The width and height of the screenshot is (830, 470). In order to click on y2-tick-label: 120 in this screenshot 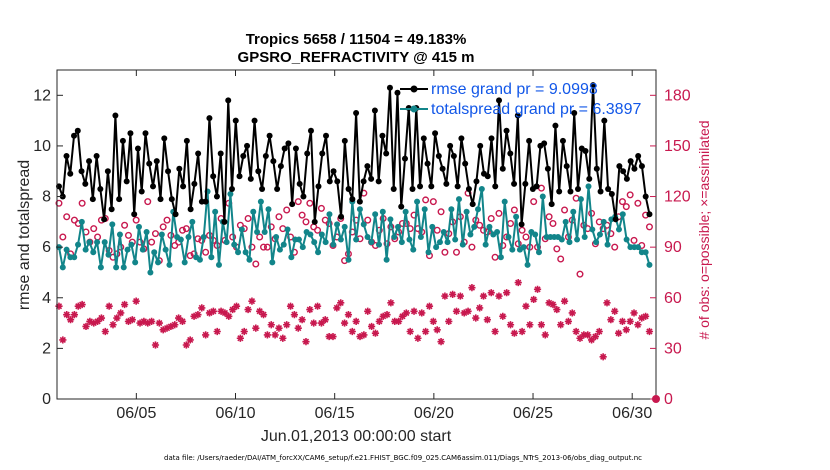, I will do `click(677, 197)`.